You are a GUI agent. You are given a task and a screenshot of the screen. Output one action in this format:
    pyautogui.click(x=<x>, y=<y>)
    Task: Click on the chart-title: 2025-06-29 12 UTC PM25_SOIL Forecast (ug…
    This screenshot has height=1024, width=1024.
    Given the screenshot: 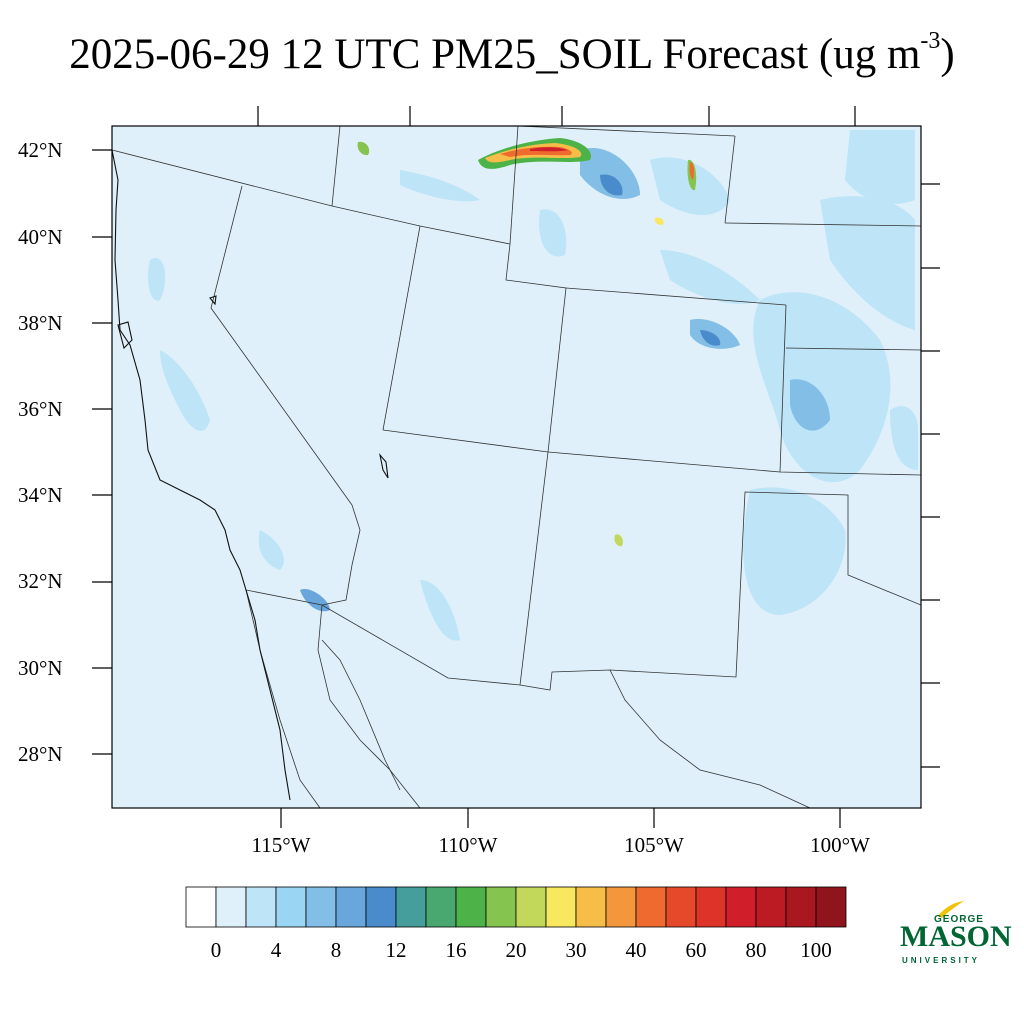 What is the action you would take?
    pyautogui.click(x=512, y=53)
    